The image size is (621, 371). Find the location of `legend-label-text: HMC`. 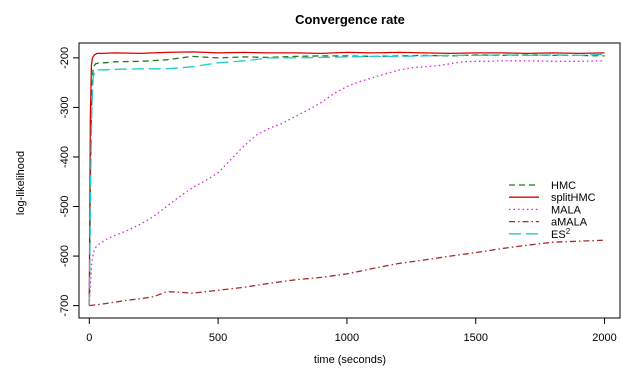

legend-label-text: HMC is located at coordinates (563, 186).